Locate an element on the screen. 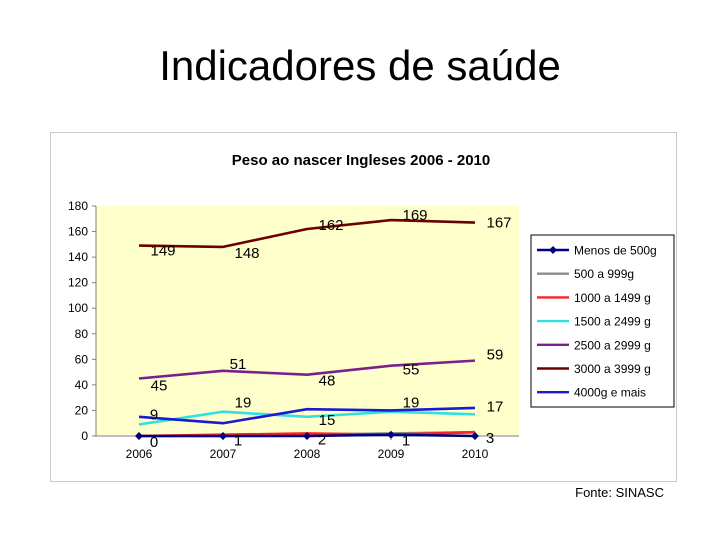  source-note: Fonte: SINASC is located at coordinates (619, 492).